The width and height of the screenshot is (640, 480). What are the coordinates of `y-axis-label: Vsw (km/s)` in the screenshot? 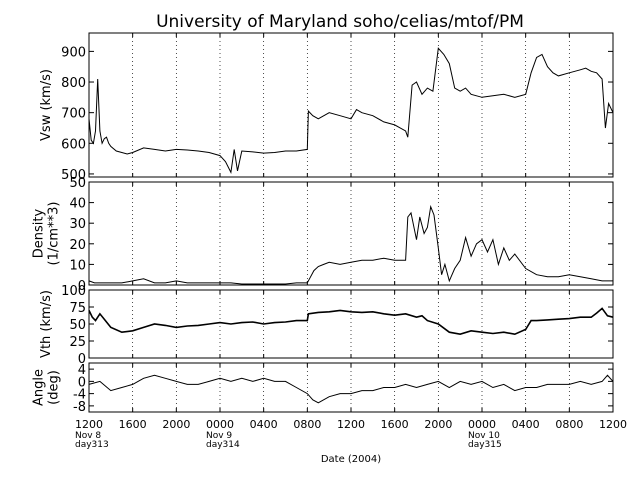 It's located at (46, 105).